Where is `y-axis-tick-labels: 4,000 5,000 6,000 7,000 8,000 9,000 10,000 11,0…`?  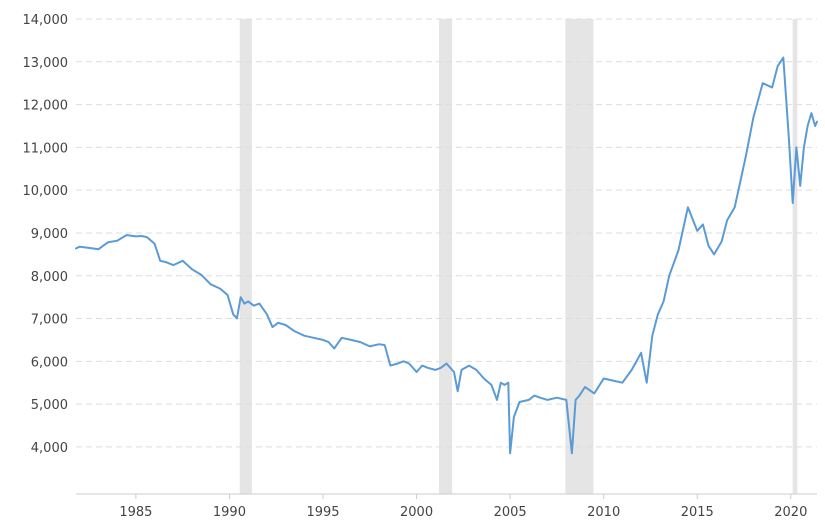
y-axis-tick-labels: 4,000 5,000 6,000 7,000 8,000 9,000 10,000 11,0… is located at coordinates (46, 234).